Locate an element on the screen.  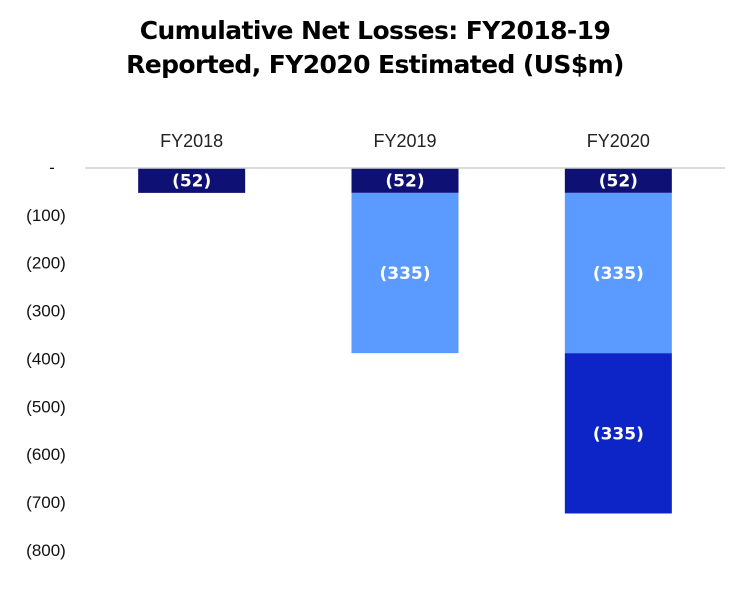
y-tick-label: (800) is located at coordinates (46, 550).